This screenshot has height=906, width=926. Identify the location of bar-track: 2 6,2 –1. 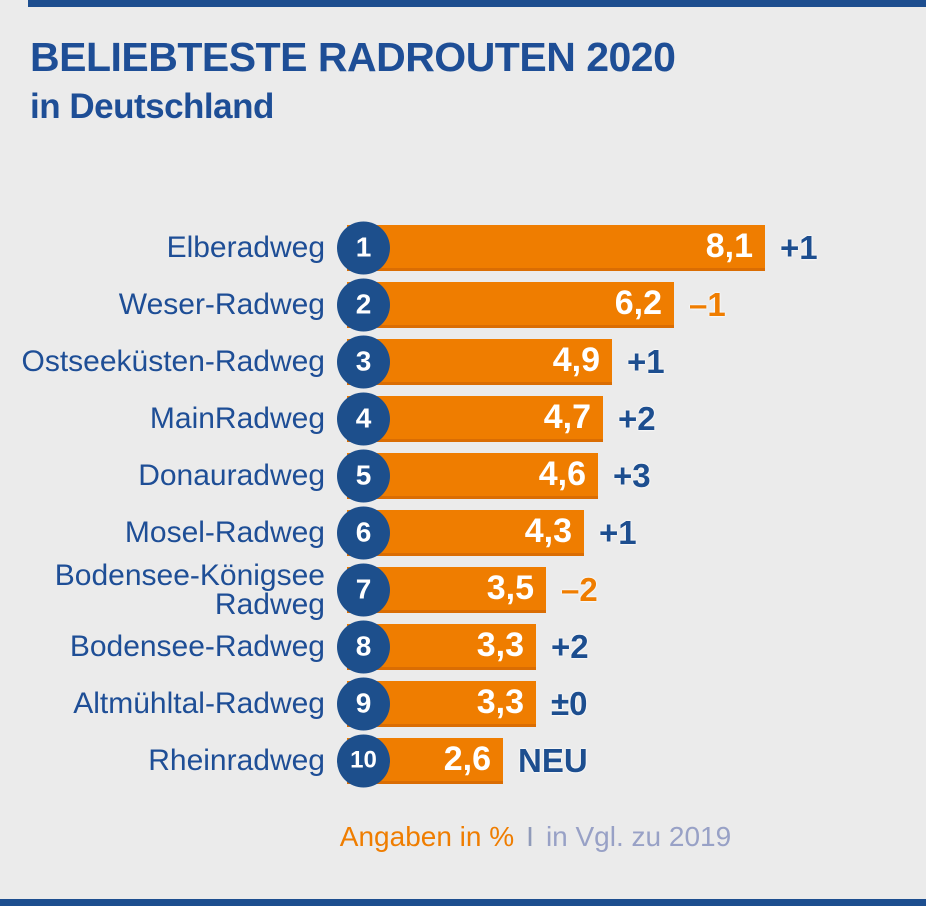
(631, 304).